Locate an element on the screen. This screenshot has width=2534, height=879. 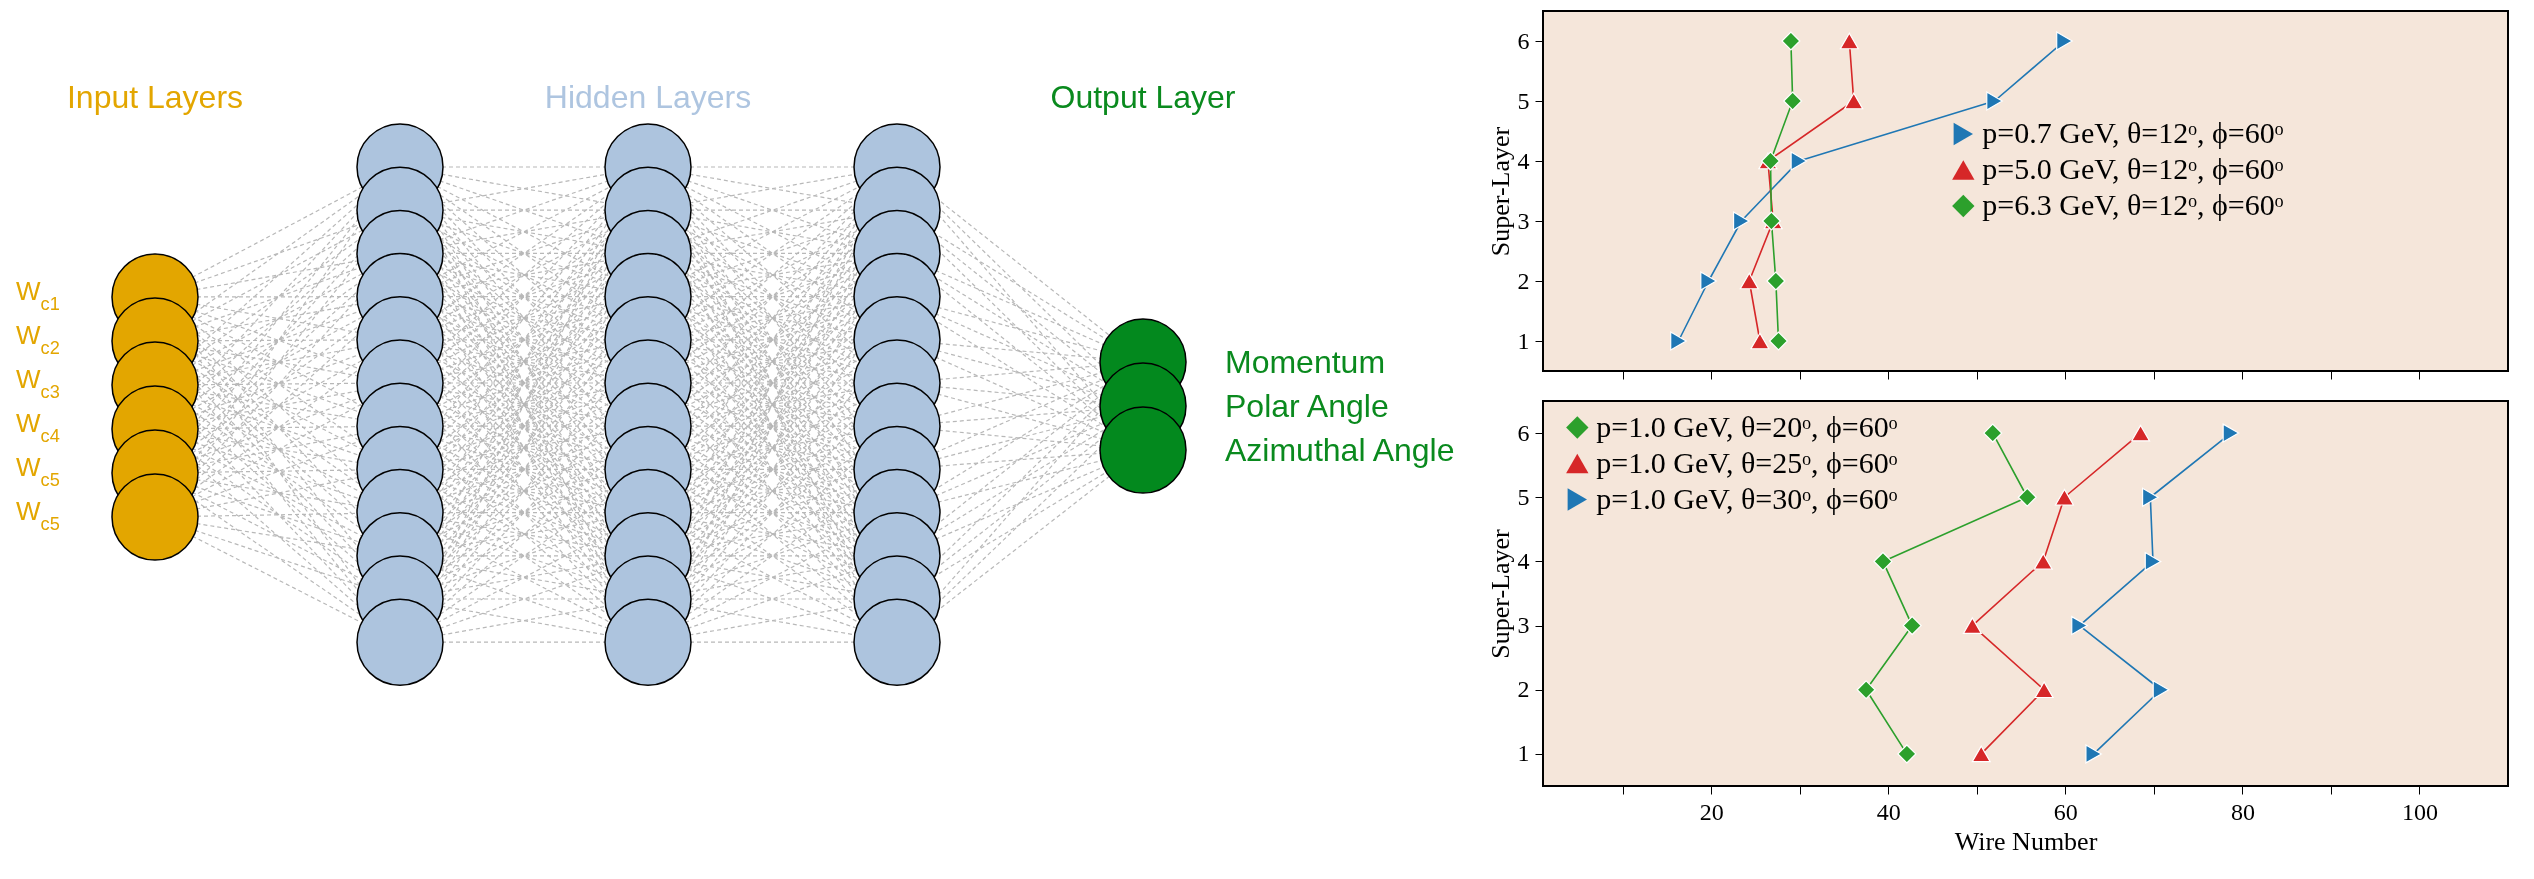
legend-label: p=1.0 GeV, θ=20ᵒ, ϕ=60ᵒ is located at coordinates (1747, 426).